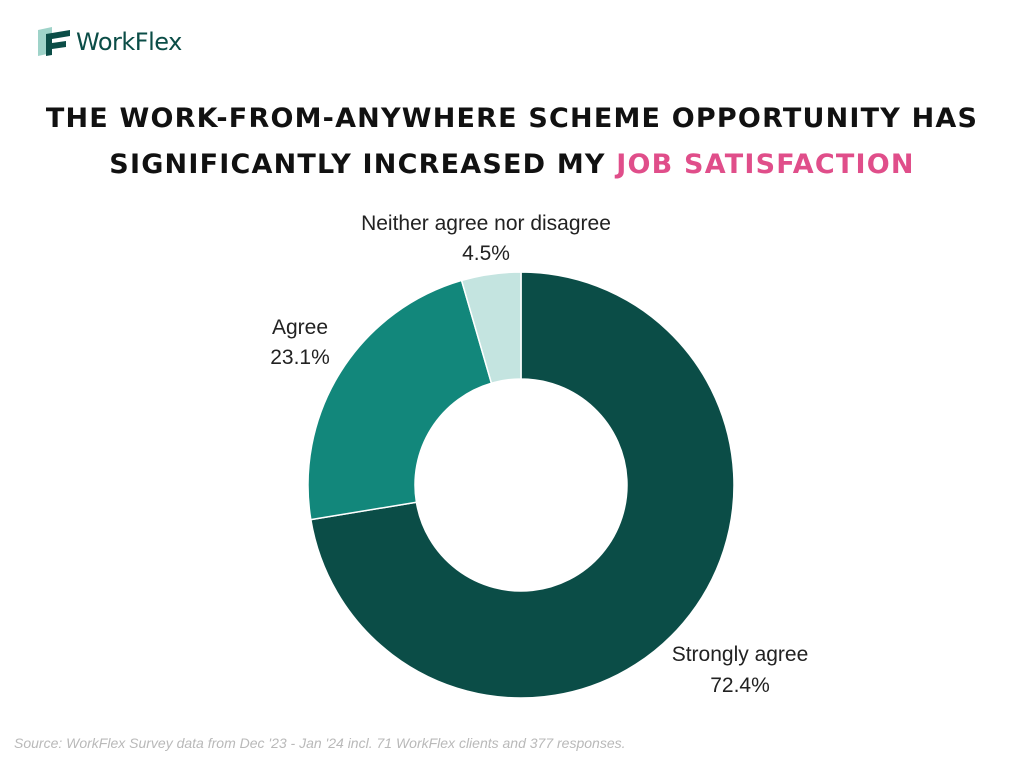 This screenshot has height=768, width=1024. What do you see at coordinates (54, 41) in the screenshot?
I see `workflex-logo-icon` at bounding box center [54, 41].